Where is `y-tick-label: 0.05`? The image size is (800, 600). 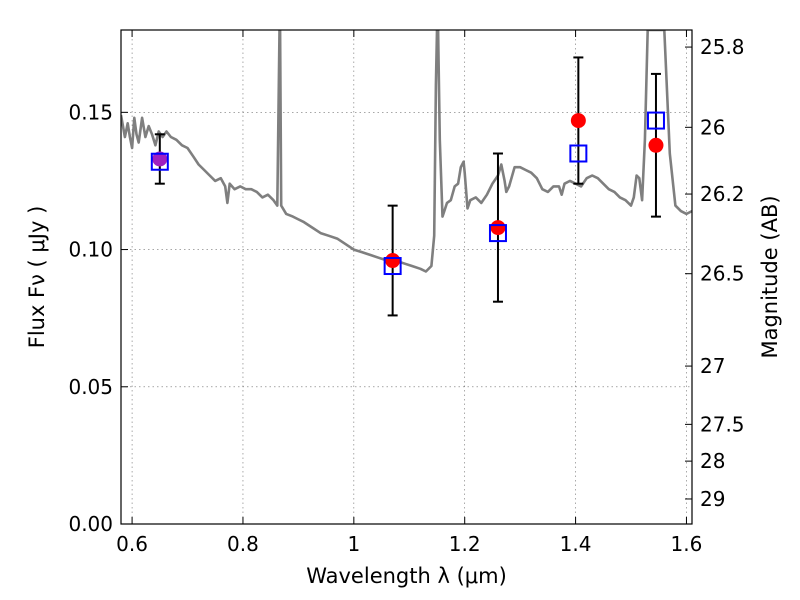
y-tick-label: 0.05 is located at coordinates (90, 387).